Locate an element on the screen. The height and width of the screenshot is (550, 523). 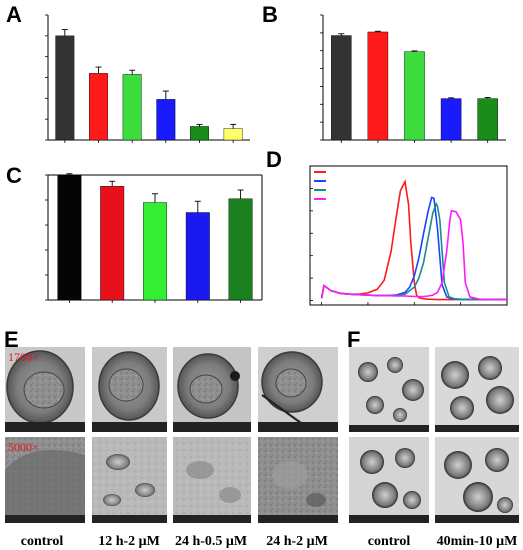
caption-e-24h-2: 24 h-2 μM is located at coordinates (297, 541).